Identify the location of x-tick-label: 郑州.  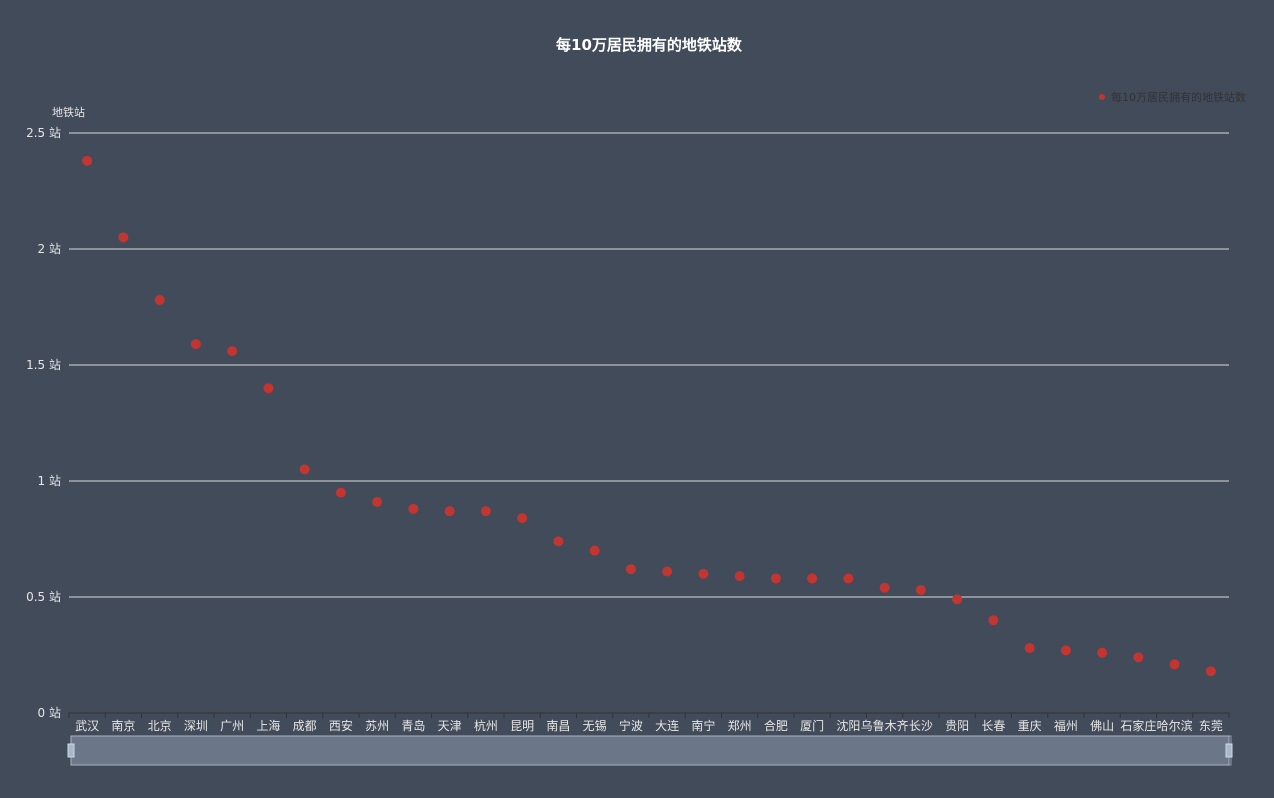
(740, 725).